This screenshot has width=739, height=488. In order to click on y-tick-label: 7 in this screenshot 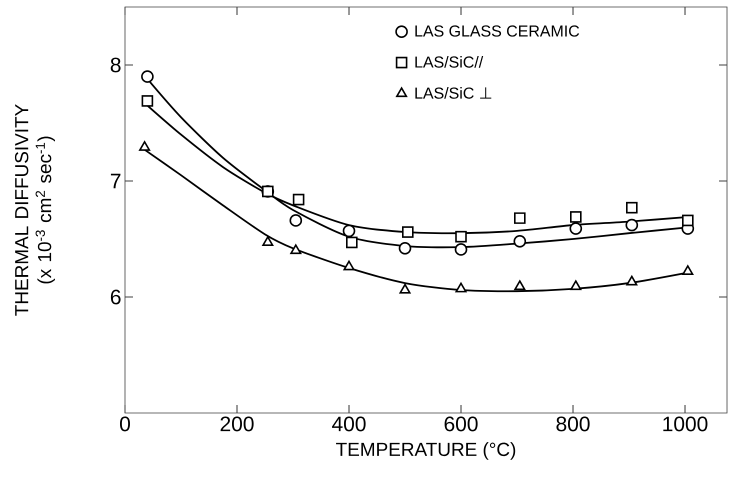, I will do `click(115, 181)`.